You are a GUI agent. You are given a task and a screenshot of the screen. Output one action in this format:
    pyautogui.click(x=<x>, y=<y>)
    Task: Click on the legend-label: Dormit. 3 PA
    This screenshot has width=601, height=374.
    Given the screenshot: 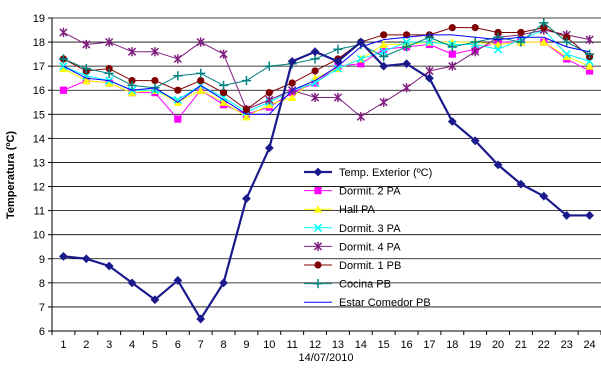 What is the action you would take?
    pyautogui.click(x=370, y=229)
    